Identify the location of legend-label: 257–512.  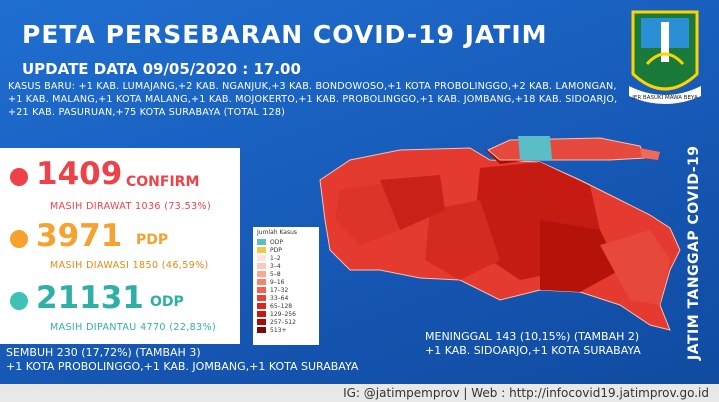
(283, 322).